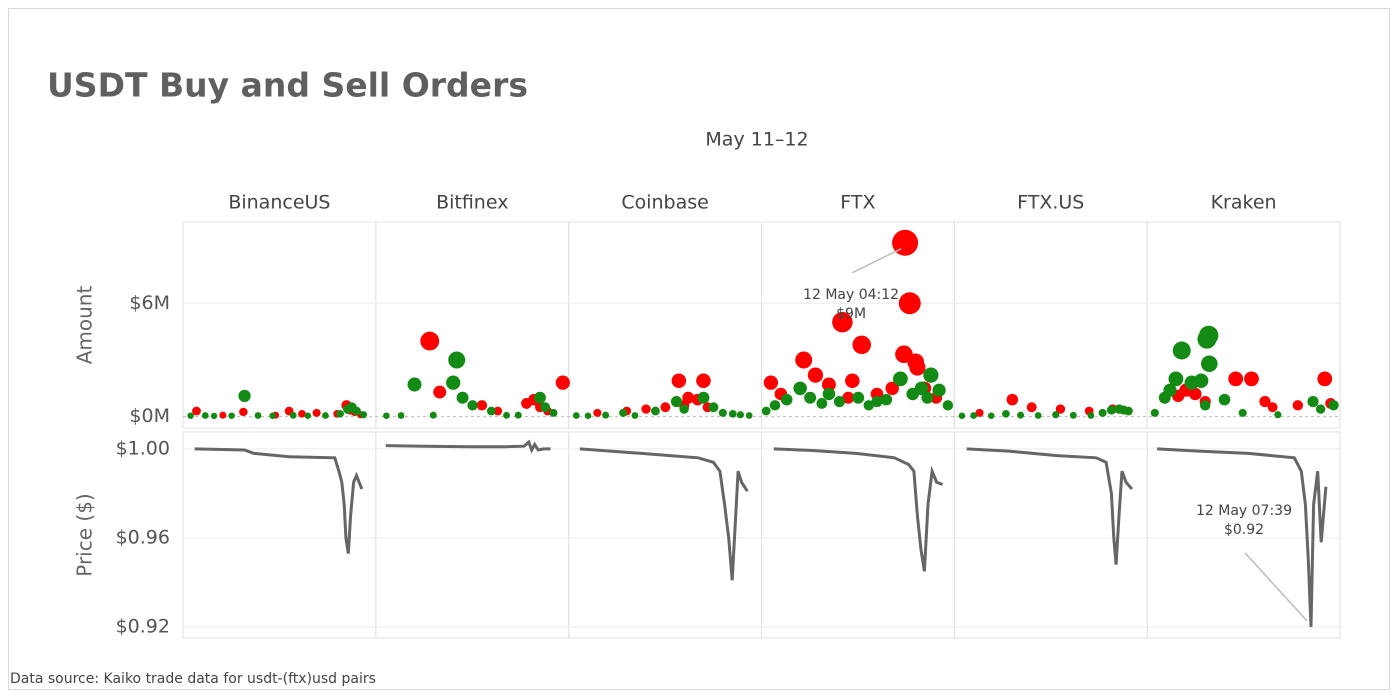 Image resolution: width=1400 pixels, height=700 pixels. Describe the element at coordinates (665, 203) in the screenshot. I see `panel-title: Coinbase` at that location.